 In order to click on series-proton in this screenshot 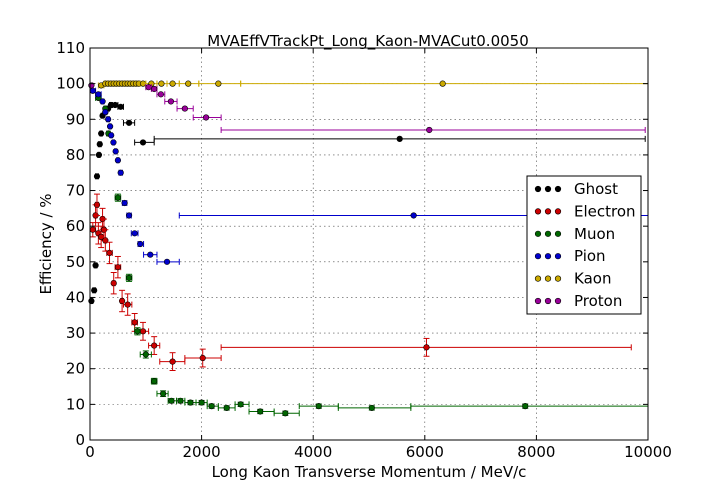, I will do `click(367, 108)`.